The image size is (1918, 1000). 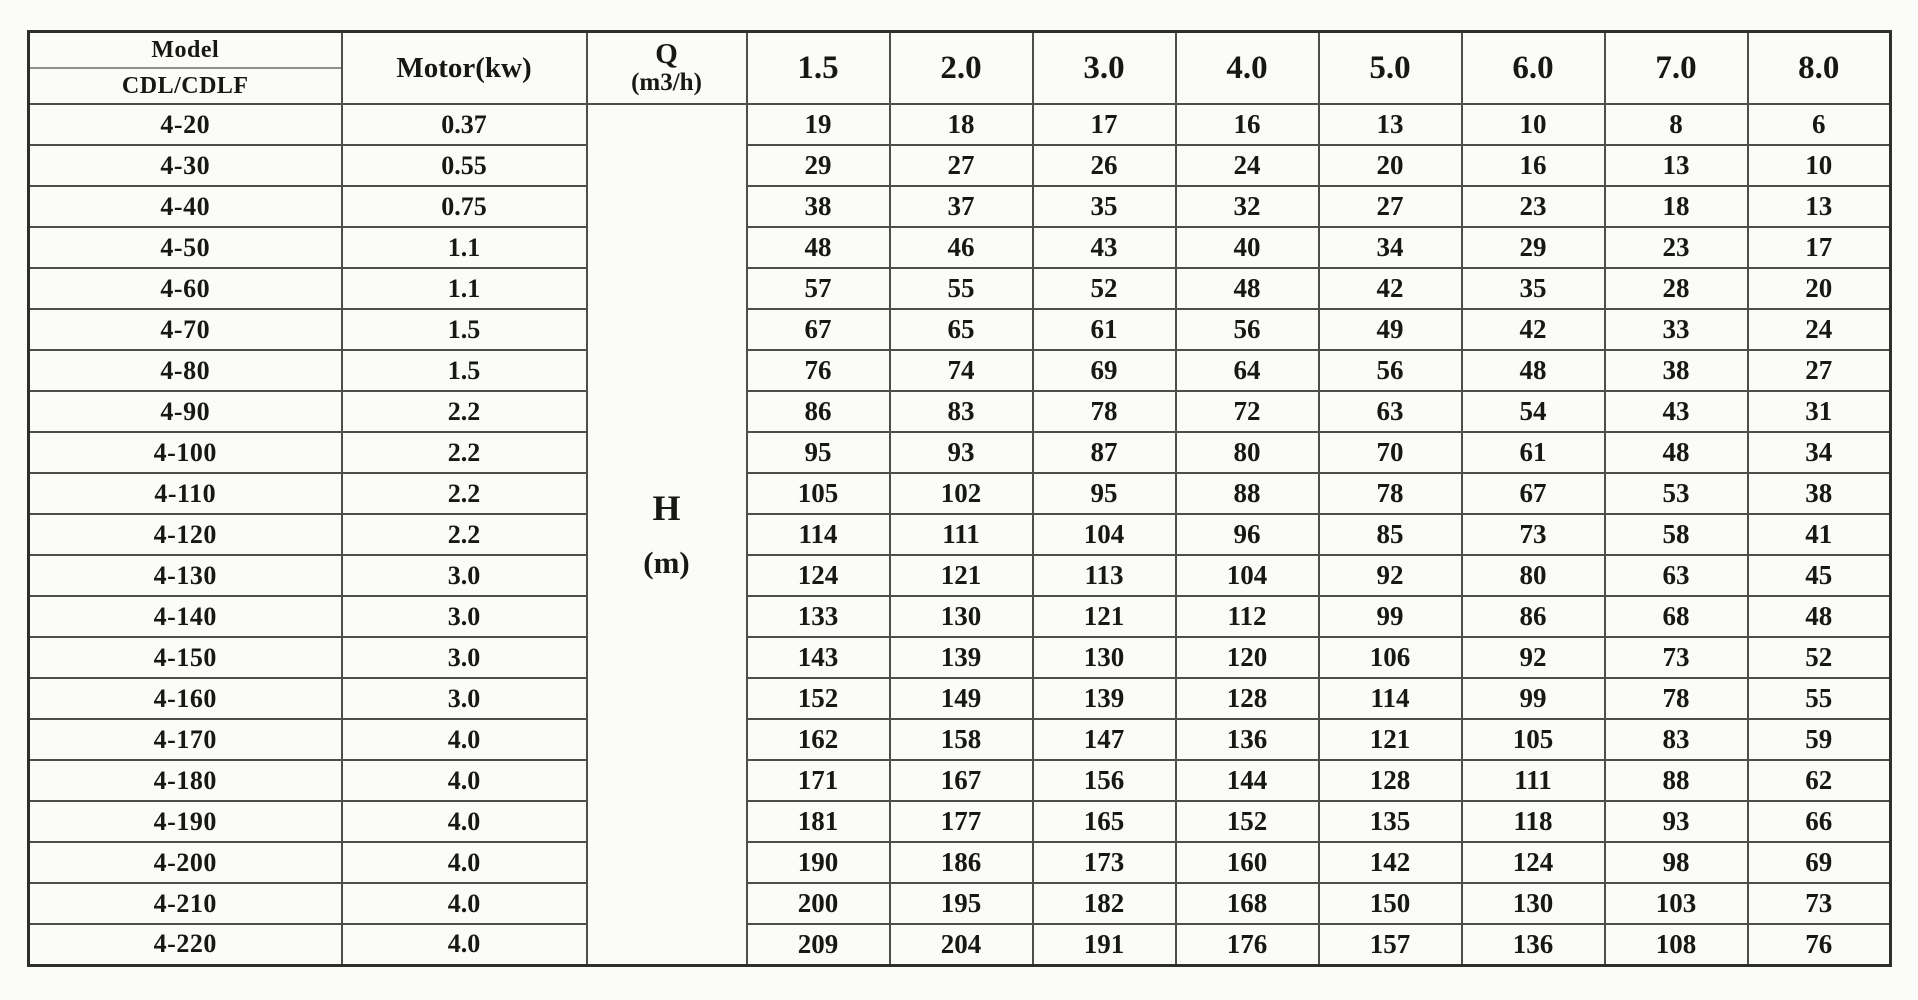 I want to click on model-cell: 4-90, so click(x=185, y=411).